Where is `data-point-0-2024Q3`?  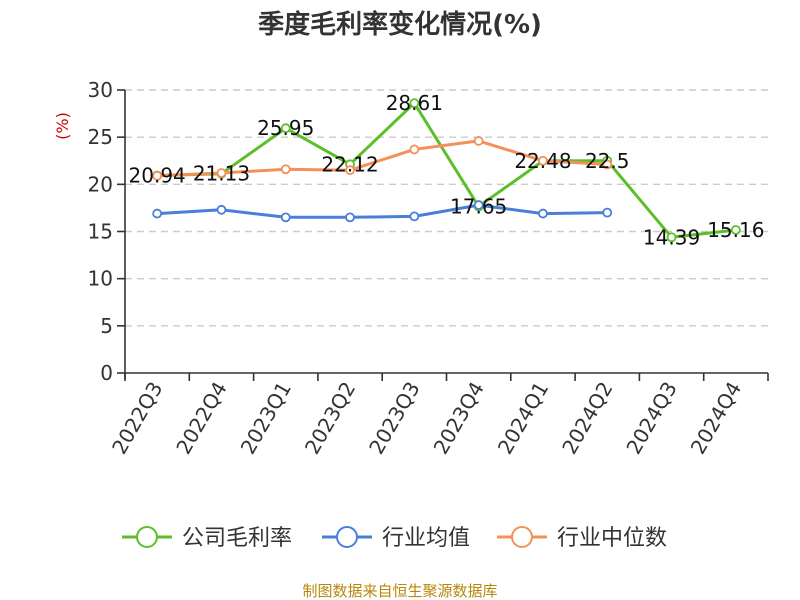
data-point-0-2024Q3 is located at coordinates (671, 237).